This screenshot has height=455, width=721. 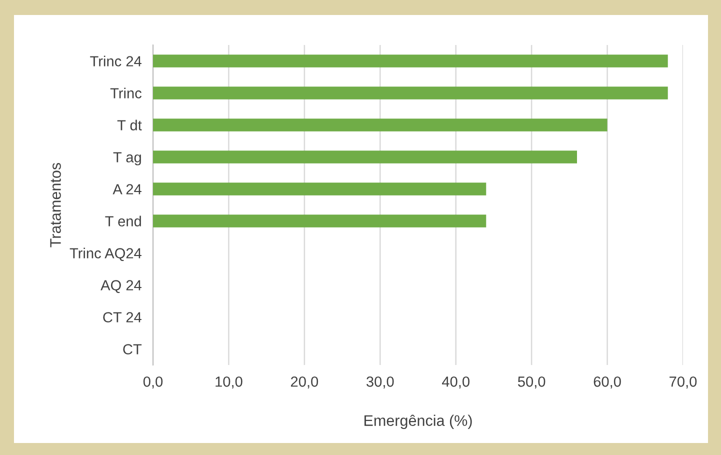 What do you see at coordinates (122, 317) in the screenshot?
I see `y-tick-label: CT 24` at bounding box center [122, 317].